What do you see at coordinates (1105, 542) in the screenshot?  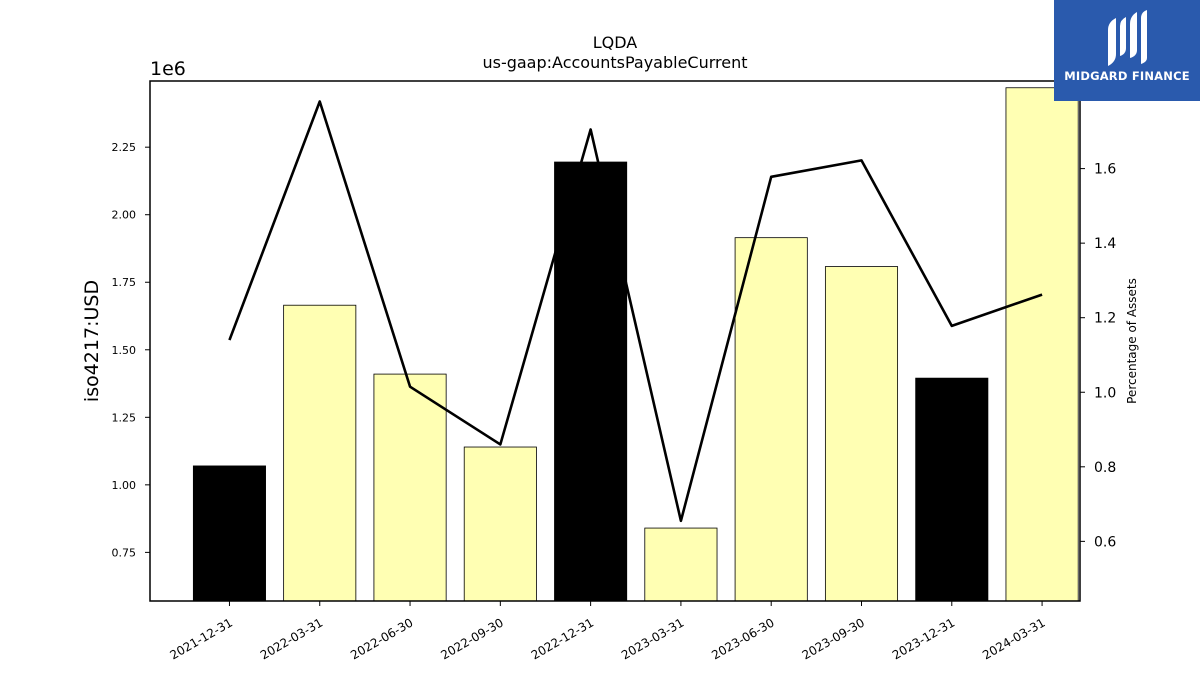 I see `y2-tick-label: 0.6` at bounding box center [1105, 542].